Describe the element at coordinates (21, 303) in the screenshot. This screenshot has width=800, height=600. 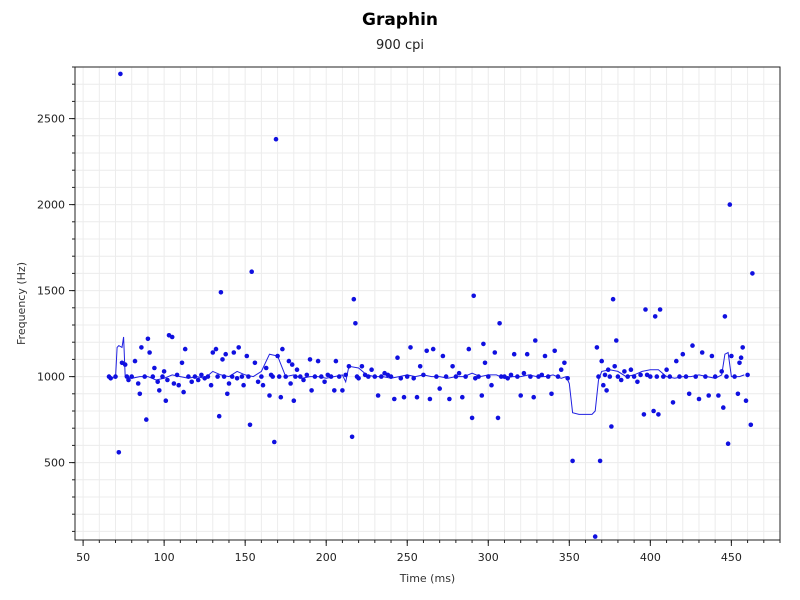
I see `y-axis-title: Frequency (Hz)` at that location.